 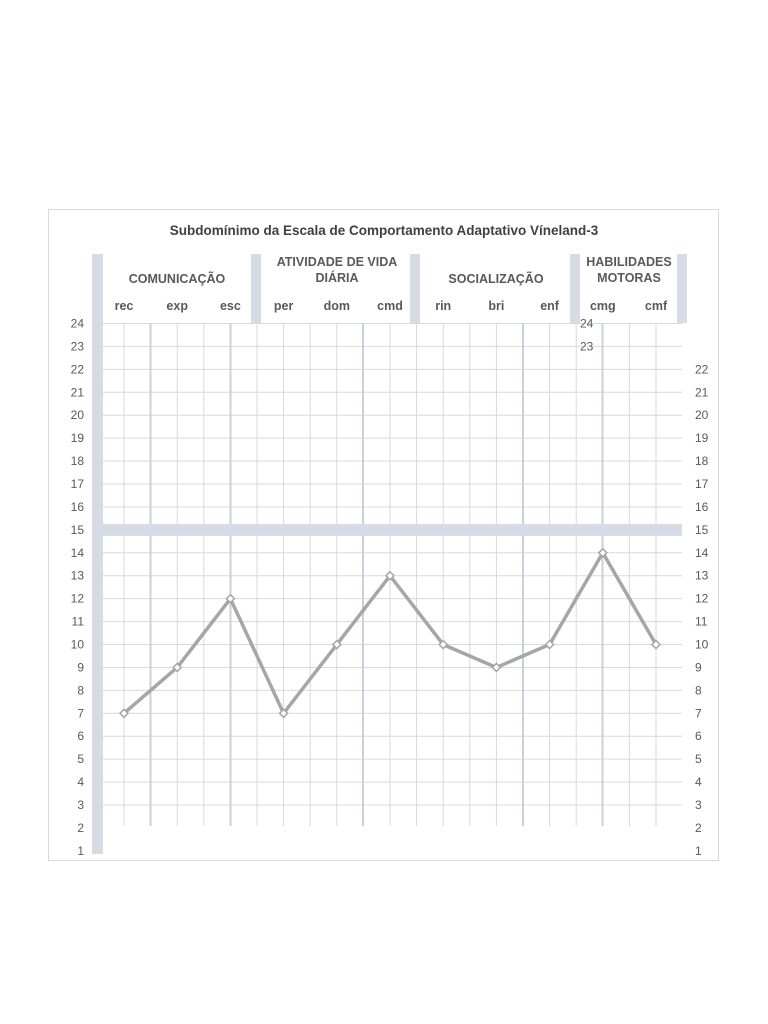 I want to click on data-point-bri, so click(x=496, y=667).